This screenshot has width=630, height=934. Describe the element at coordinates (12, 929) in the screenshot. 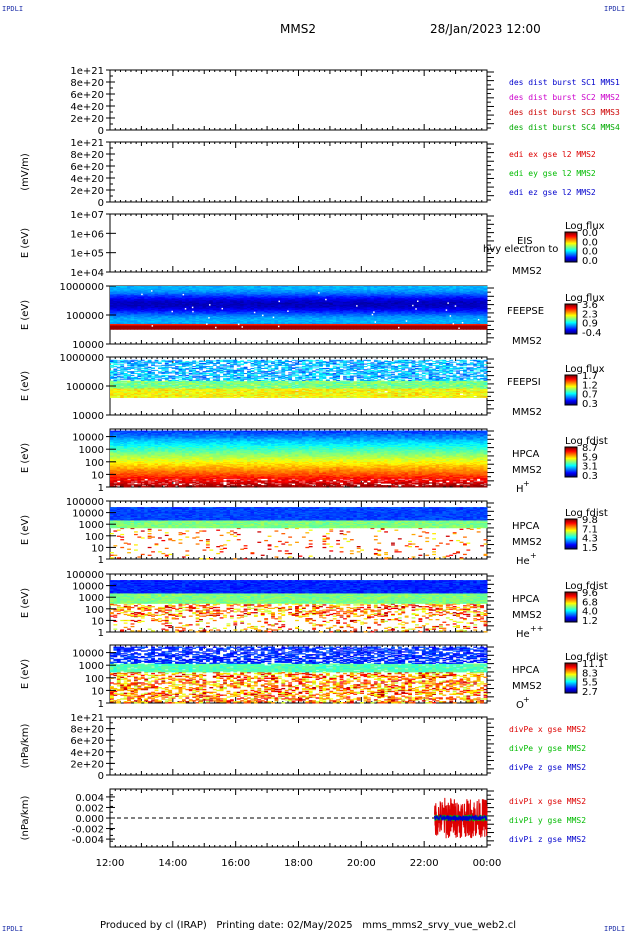

I see `corner-tag-bottom-left: IPDLI` at that location.